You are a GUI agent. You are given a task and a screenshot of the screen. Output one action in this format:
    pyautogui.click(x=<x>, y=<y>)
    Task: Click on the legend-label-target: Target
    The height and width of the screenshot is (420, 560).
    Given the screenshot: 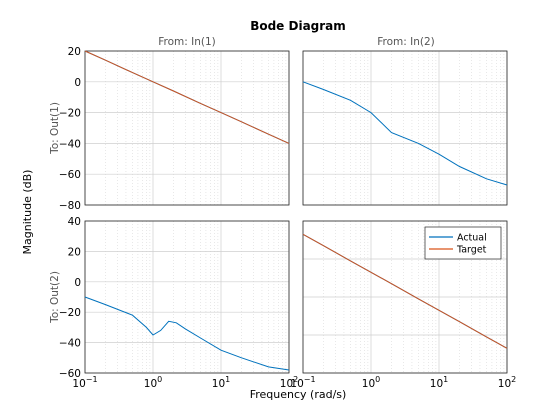 What is the action you would take?
    pyautogui.click(x=471, y=250)
    